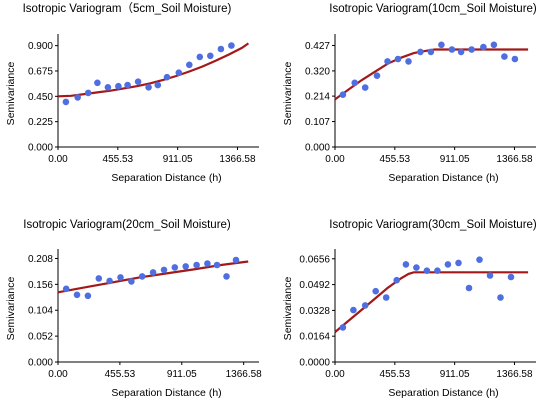 The image size is (550, 410). Describe the element at coordinates (314, 363) in the screenshot. I see `y-tick-label: 0.0000` at that location.